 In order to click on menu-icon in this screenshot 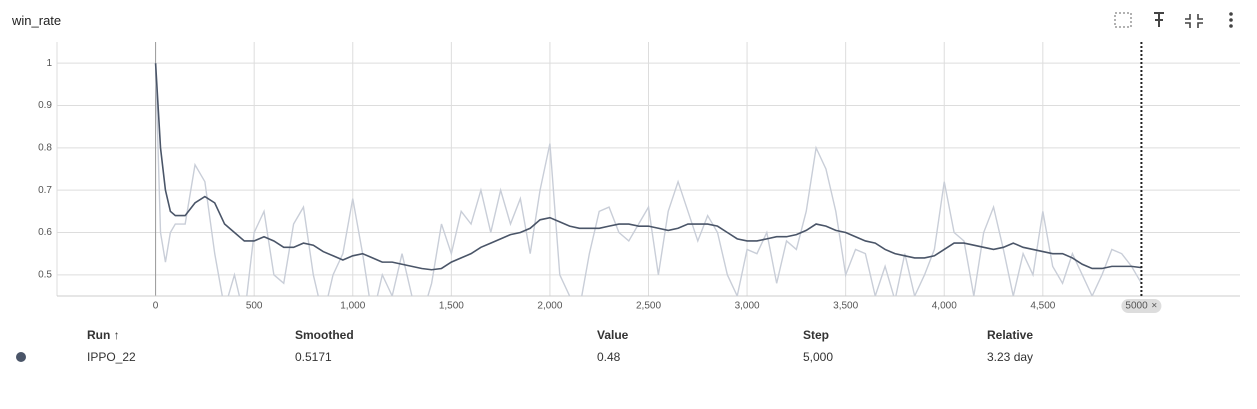, I will do `click(1231, 20)`.